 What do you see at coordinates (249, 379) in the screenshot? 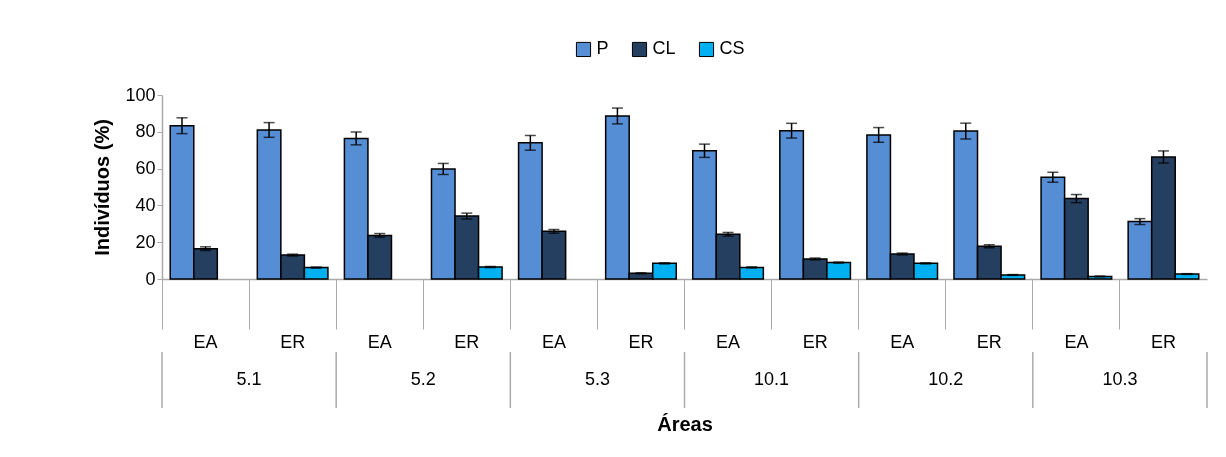
I see `text: 5.1` at bounding box center [249, 379].